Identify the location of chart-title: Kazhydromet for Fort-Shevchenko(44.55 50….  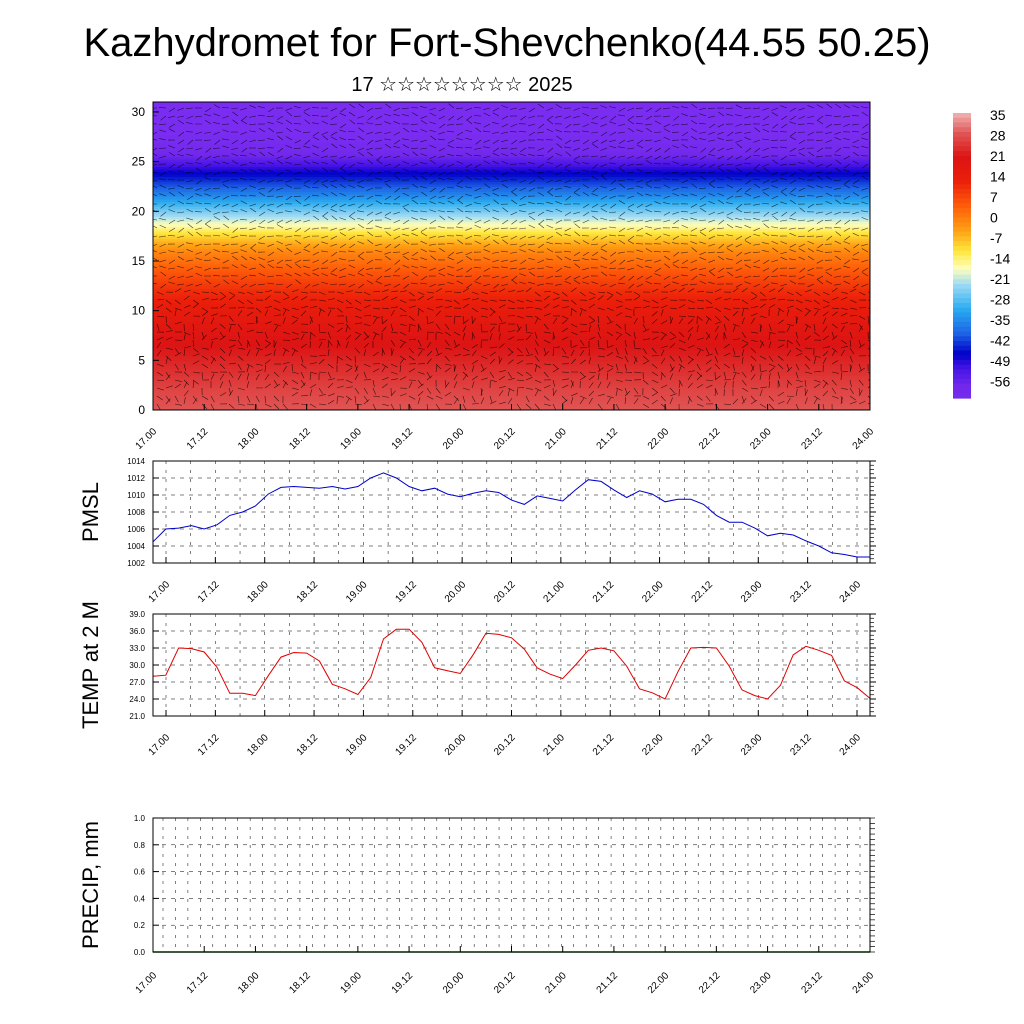
(506, 43).